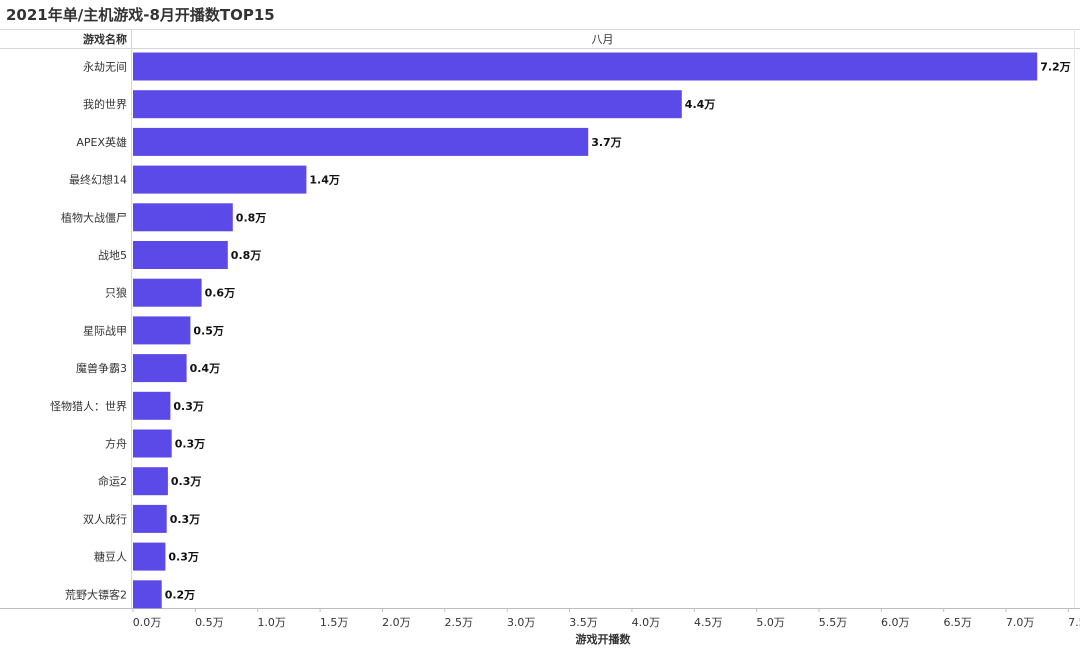 Image resolution: width=1080 pixels, height=649 pixels. Describe the element at coordinates (208, 330) in the screenshot. I see `data-label: 0.5万` at that location.